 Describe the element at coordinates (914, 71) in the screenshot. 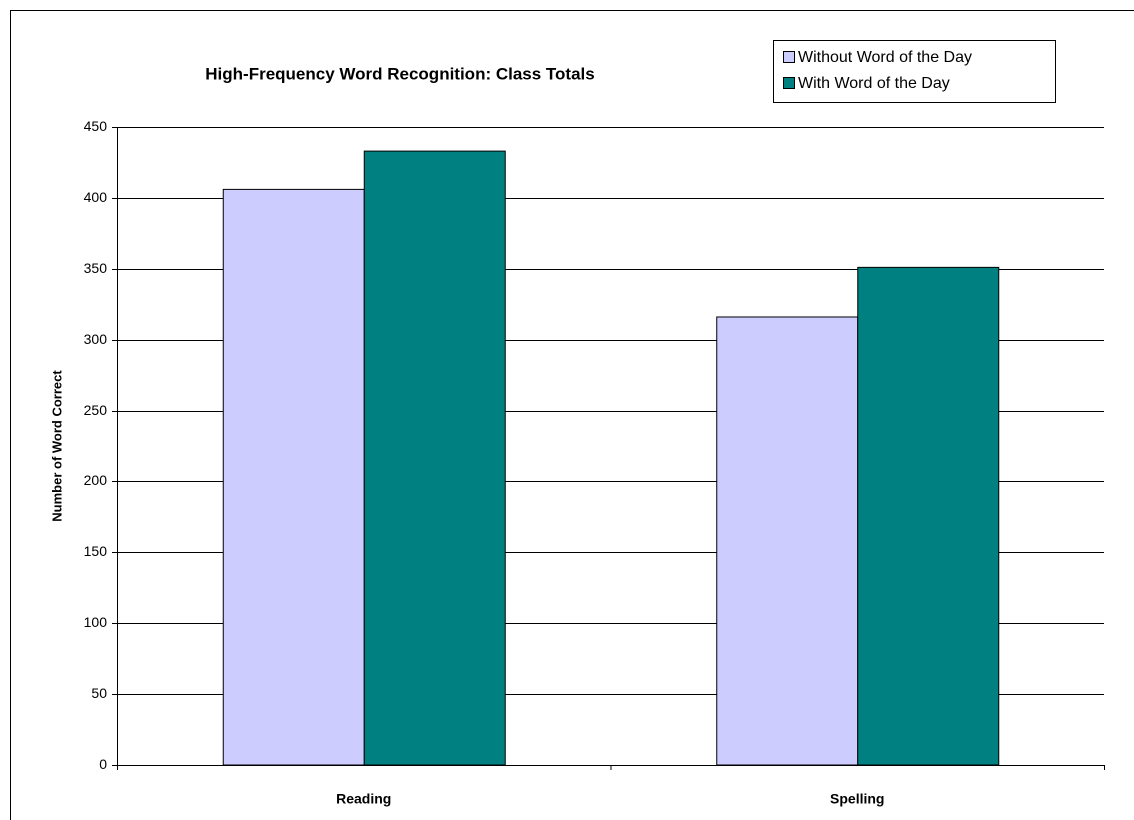

I see `legend-box` at that location.